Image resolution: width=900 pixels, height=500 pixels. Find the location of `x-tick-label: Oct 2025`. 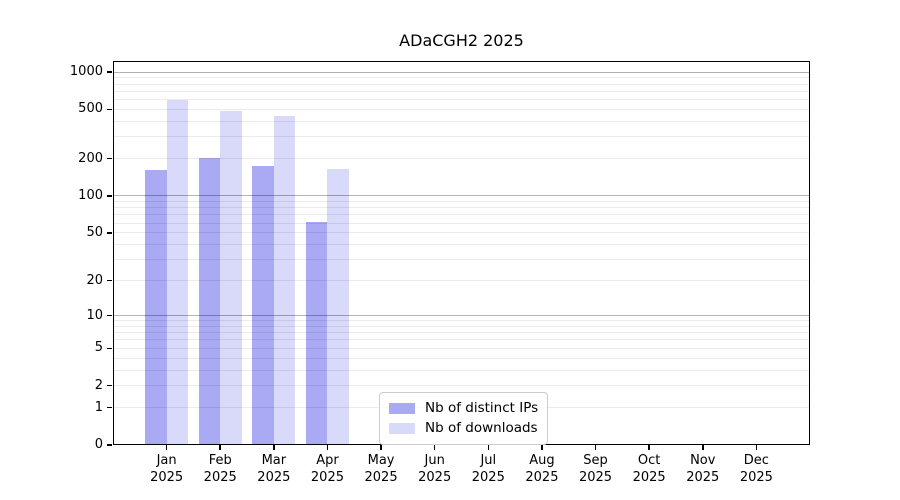

x-tick-label: Oct 2025 is located at coordinates (649, 469).